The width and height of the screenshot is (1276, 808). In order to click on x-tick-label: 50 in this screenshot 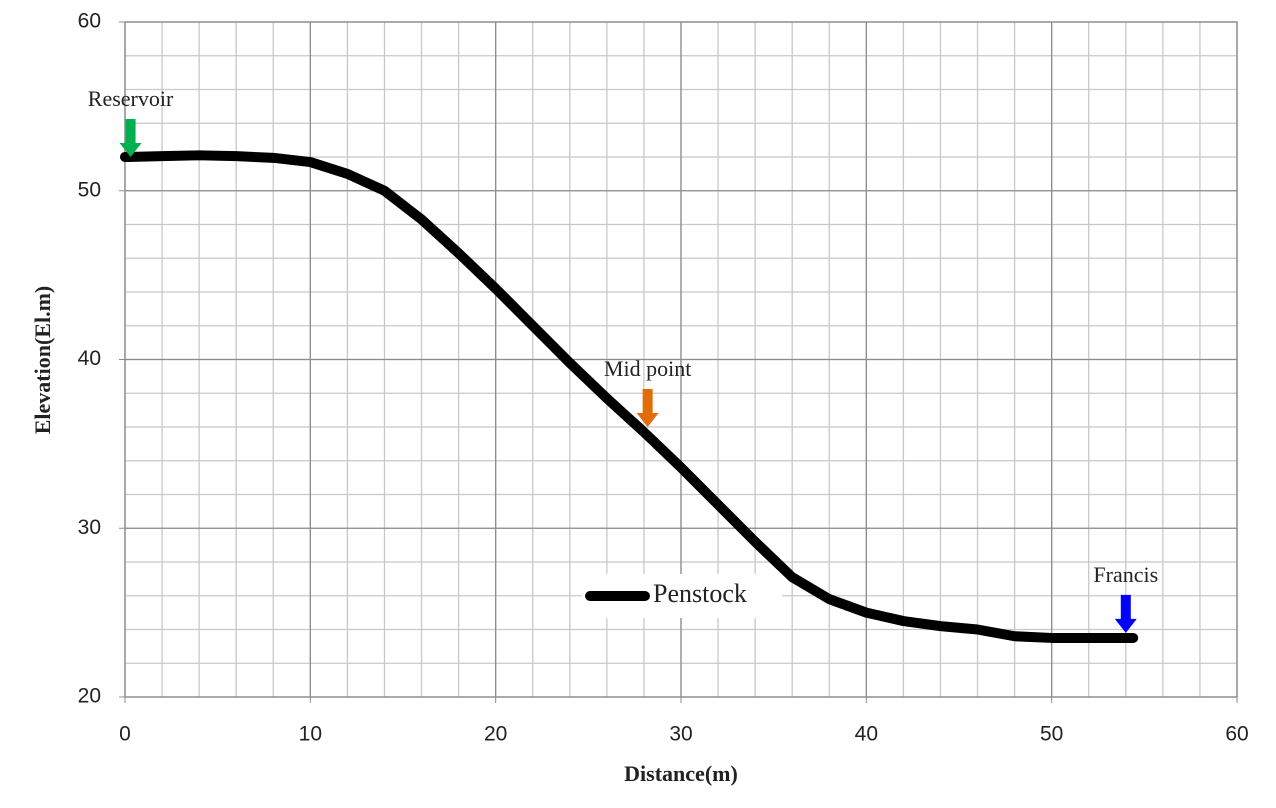, I will do `click(1051, 734)`.